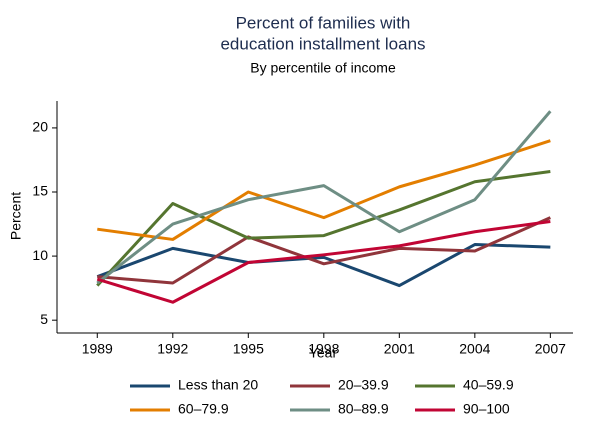 The width and height of the screenshot is (593, 433). Describe the element at coordinates (40, 255) in the screenshot. I see `y-tick-label: 10` at that location.